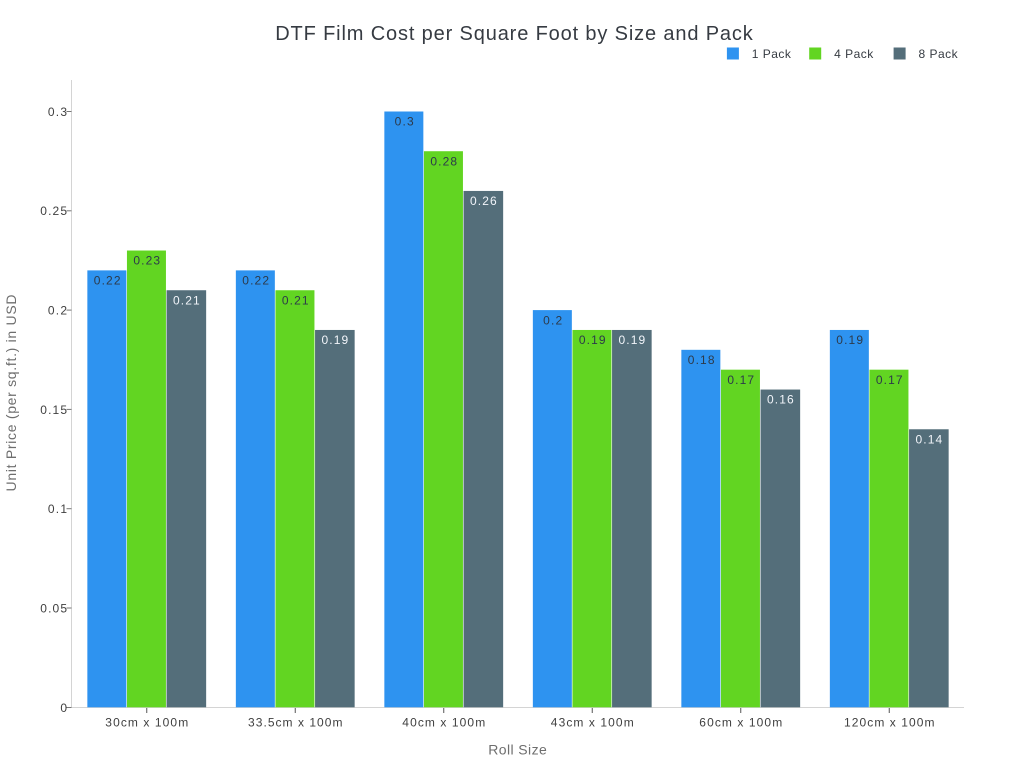 The width and height of the screenshot is (1024, 768). I want to click on svg-text: 1 Pack, so click(772, 54).